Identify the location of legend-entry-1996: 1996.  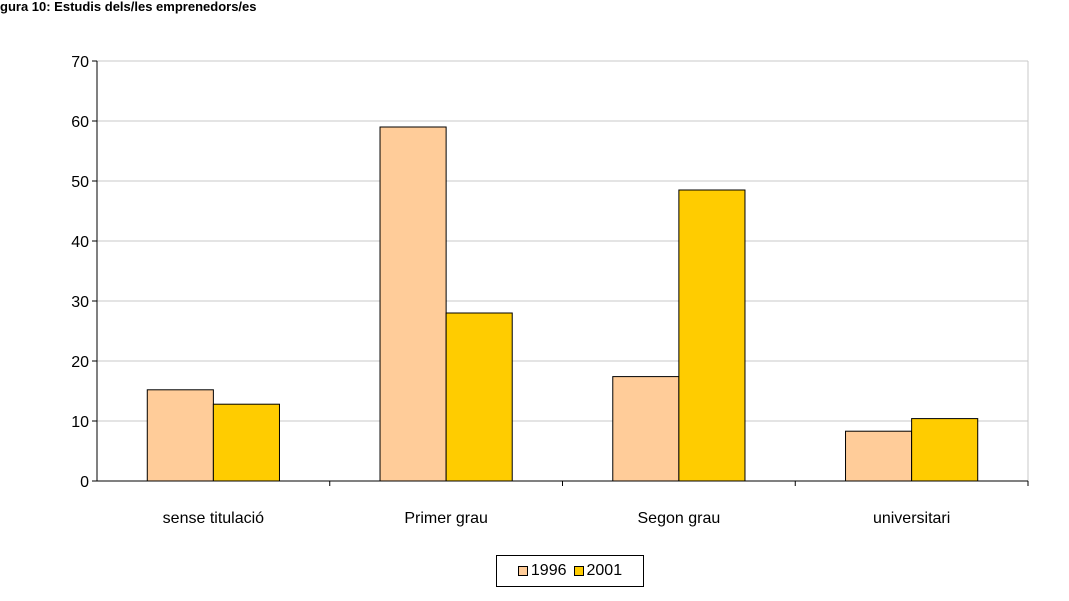
(542, 571).